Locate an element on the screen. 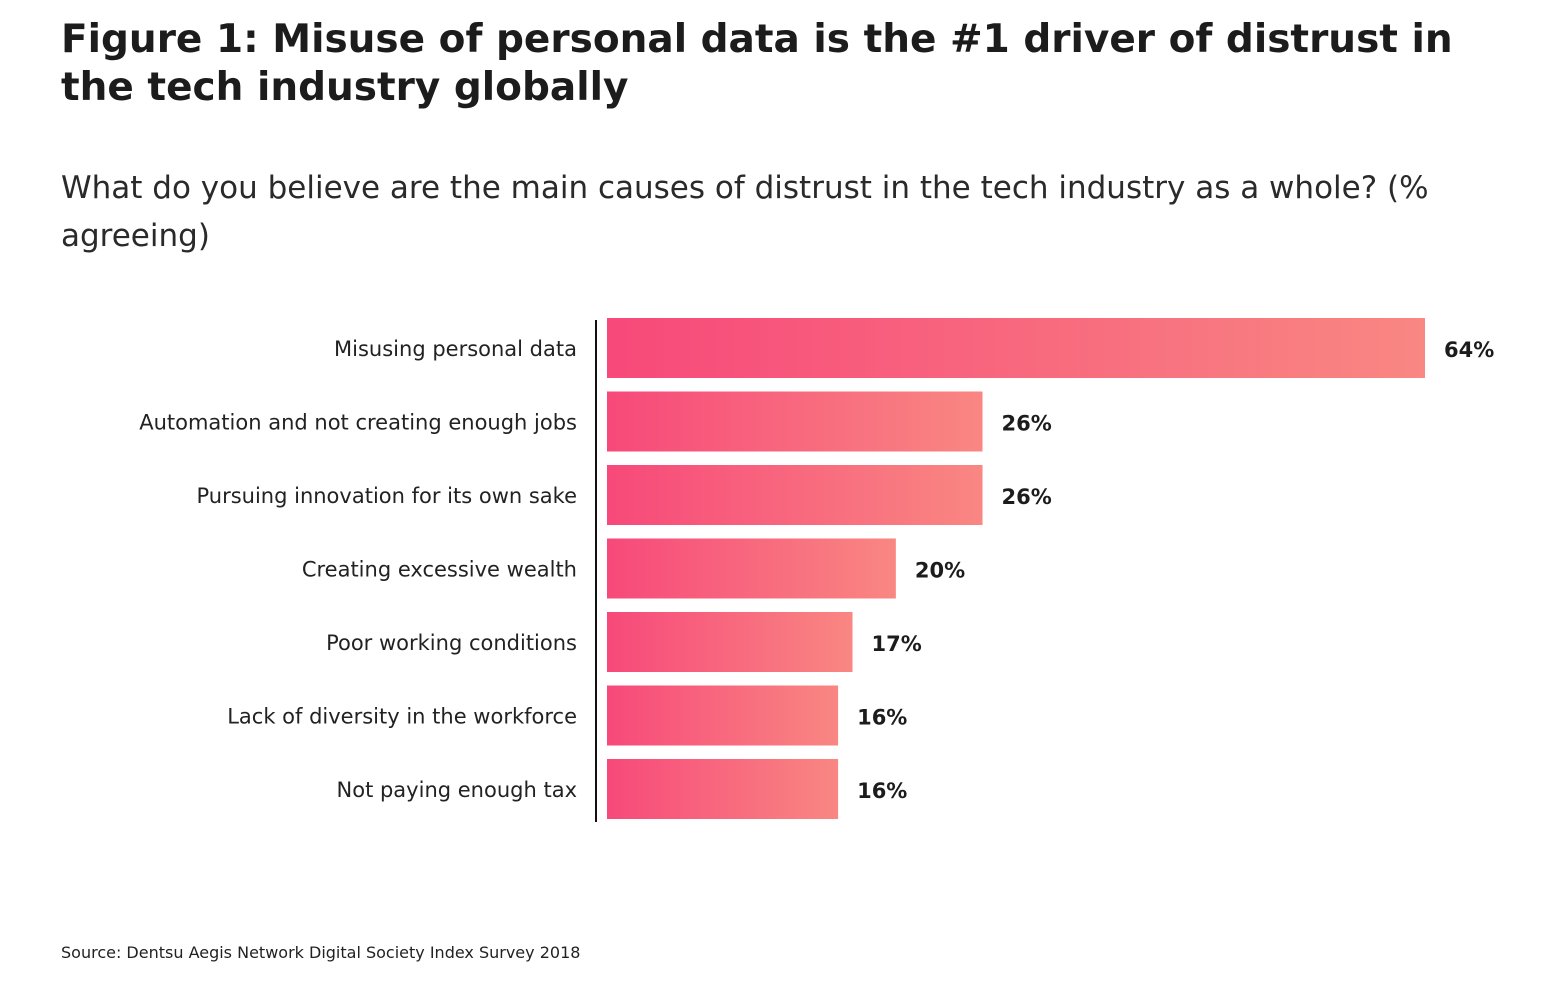 The image size is (1550, 998). category-label: Not paying enough tax is located at coordinates (457, 790).